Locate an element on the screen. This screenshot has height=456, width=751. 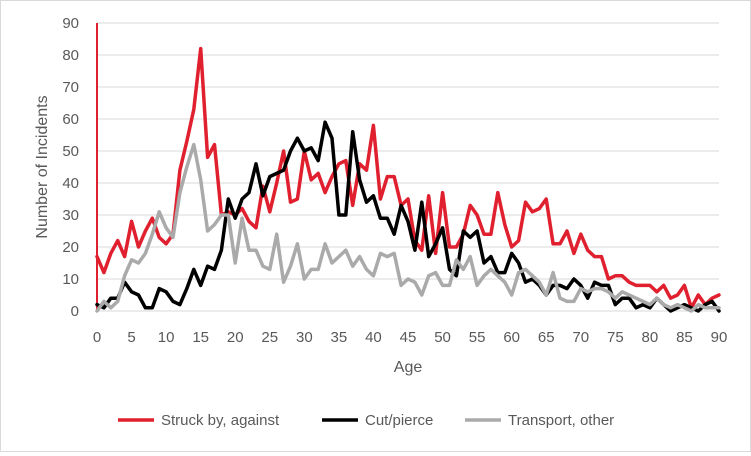
legend-label-2: Transport, other is located at coordinates (561, 420).